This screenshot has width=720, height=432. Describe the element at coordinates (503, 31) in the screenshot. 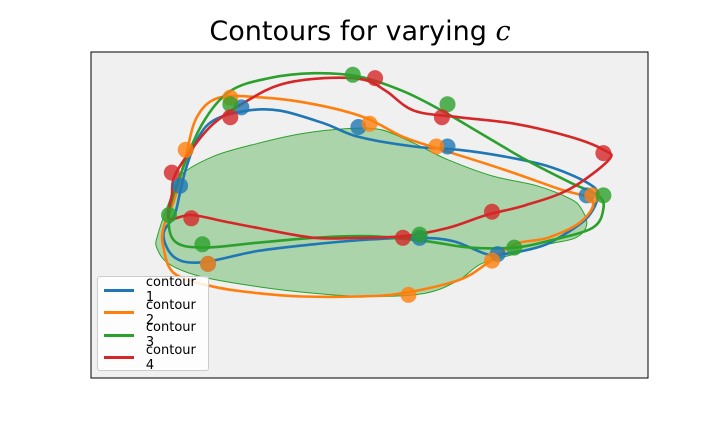

I see `chart-title-variable: c` at that location.